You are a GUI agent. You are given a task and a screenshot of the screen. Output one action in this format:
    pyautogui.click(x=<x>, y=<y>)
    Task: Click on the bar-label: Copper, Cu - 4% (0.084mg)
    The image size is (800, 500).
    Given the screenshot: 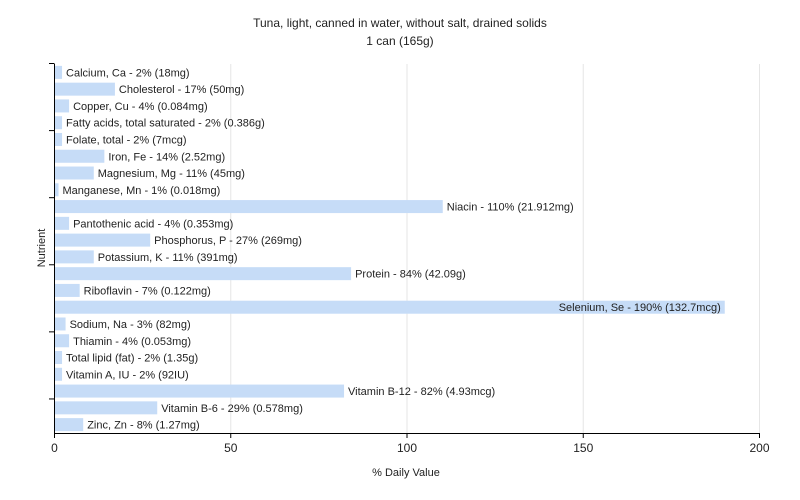 What is the action you would take?
    pyautogui.click(x=140, y=107)
    